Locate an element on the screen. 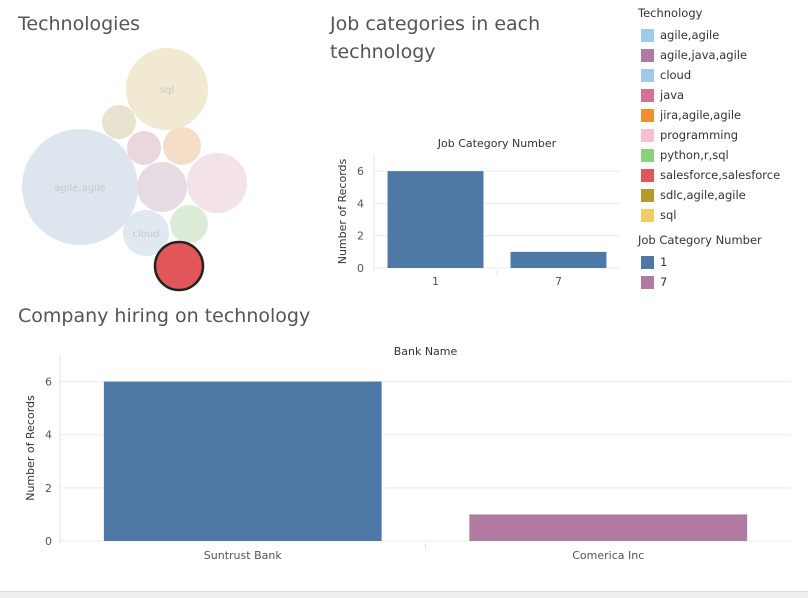  job-category-legend-title: Job Category Number is located at coordinates (700, 240).